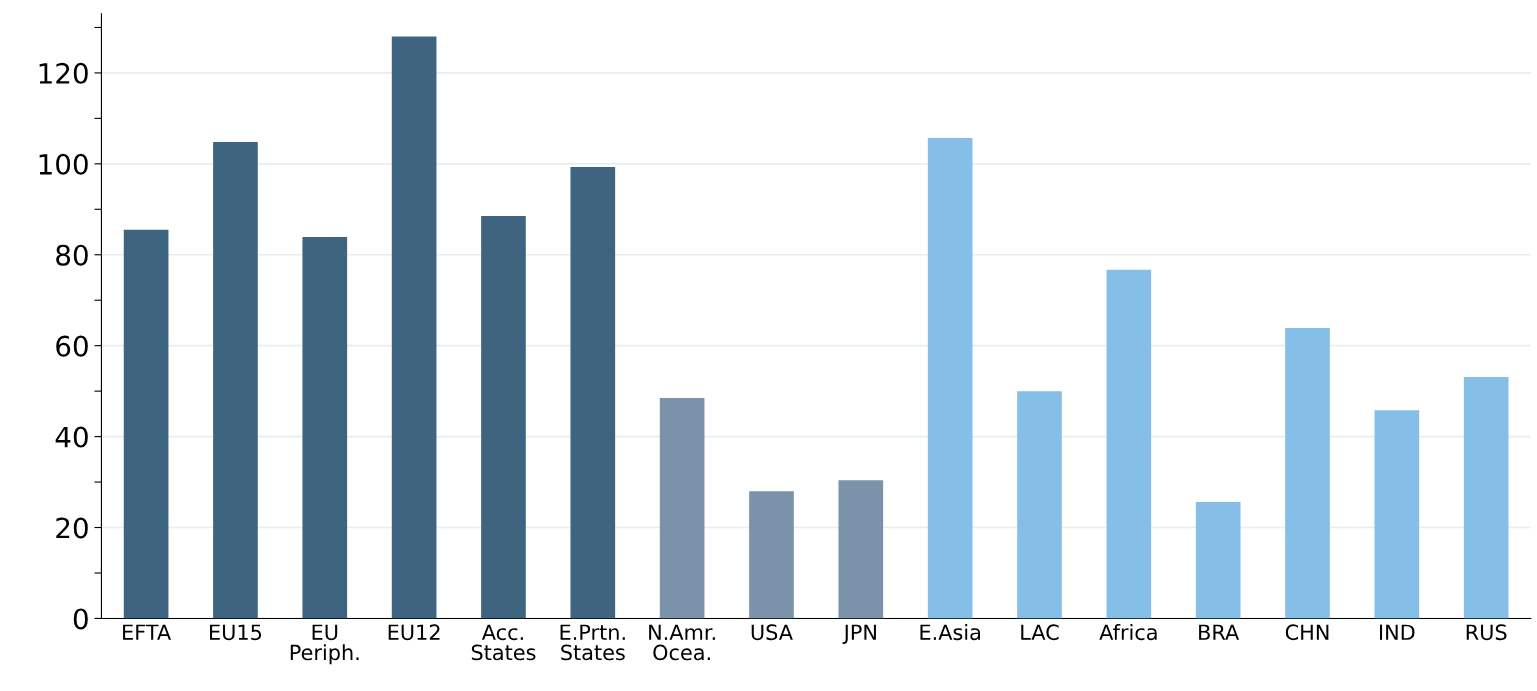 Image resolution: width=1537 pixels, height=691 pixels. I want to click on y-tick-label: 20, so click(72, 528).